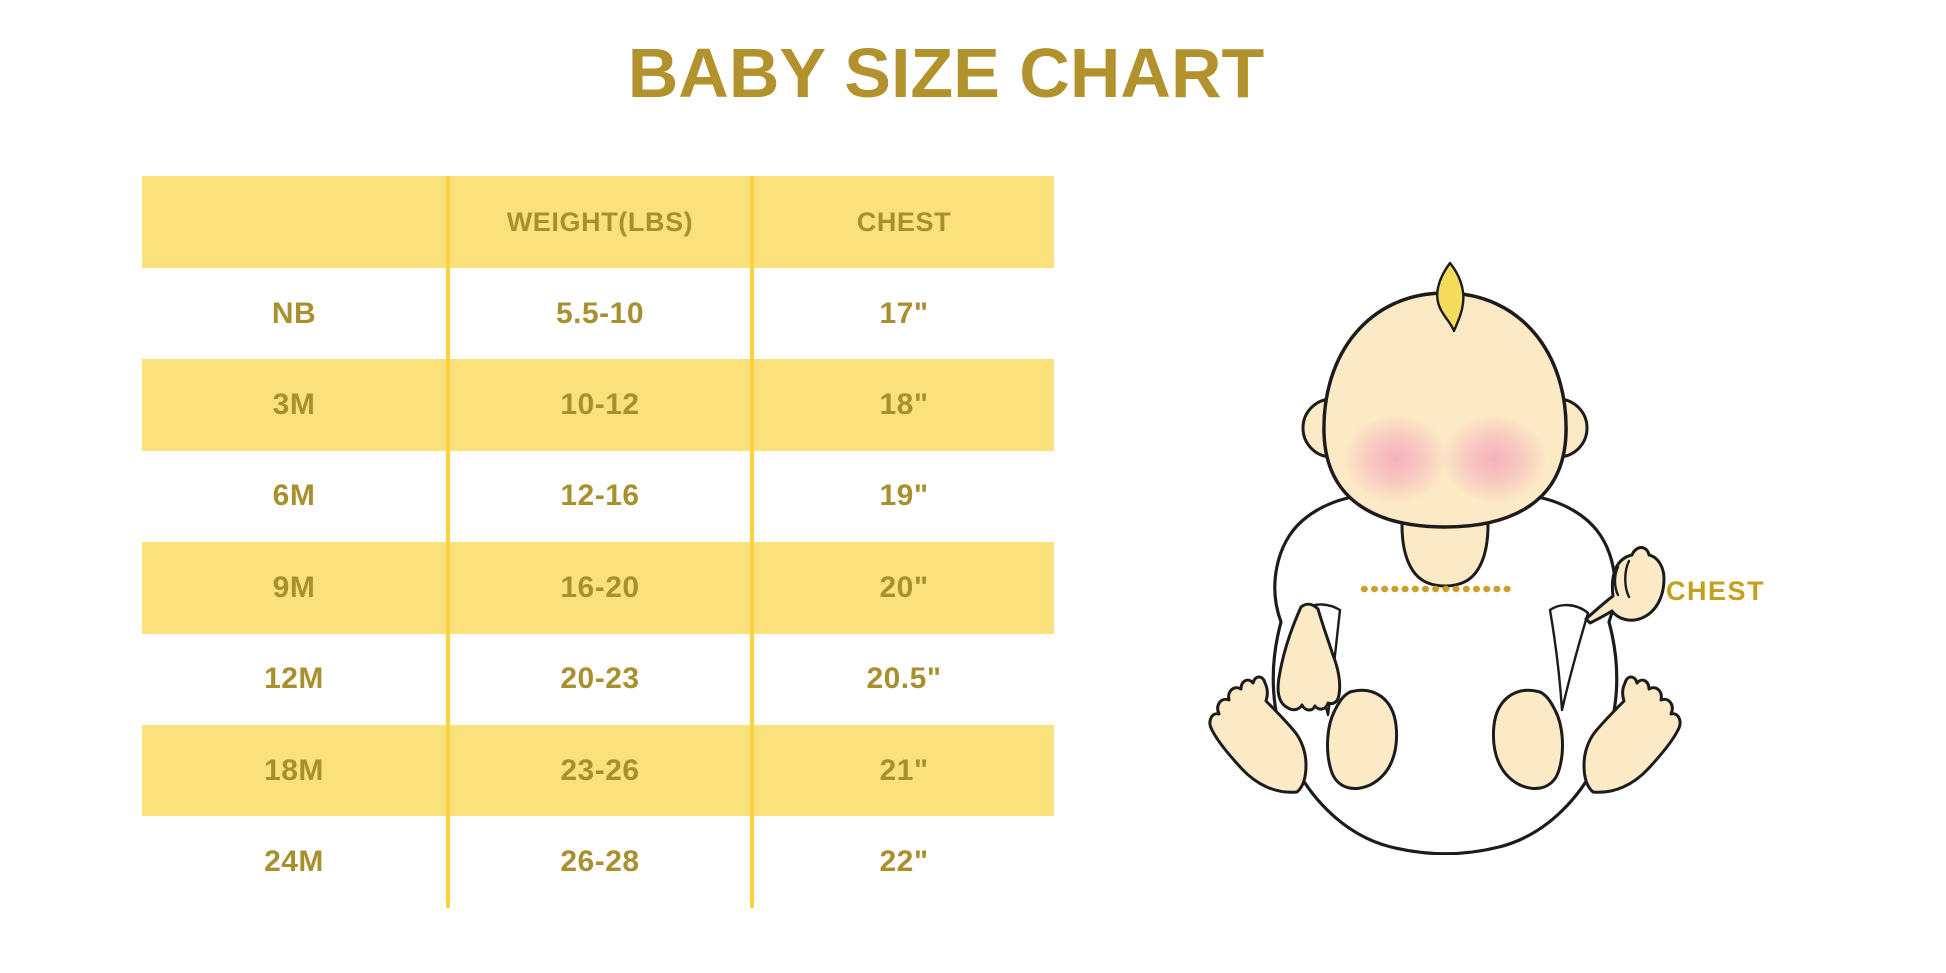 This screenshot has height=973, width=1946. Describe the element at coordinates (902, 679) in the screenshot. I see `chest-cell: 20.5"` at that location.